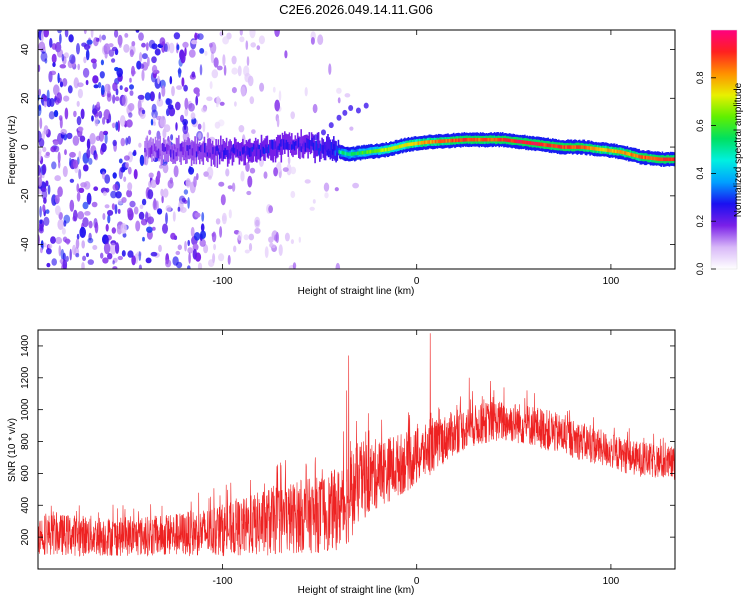 The width and height of the screenshot is (750, 600). I want to click on y-tick-label: 400, so click(25, 504).